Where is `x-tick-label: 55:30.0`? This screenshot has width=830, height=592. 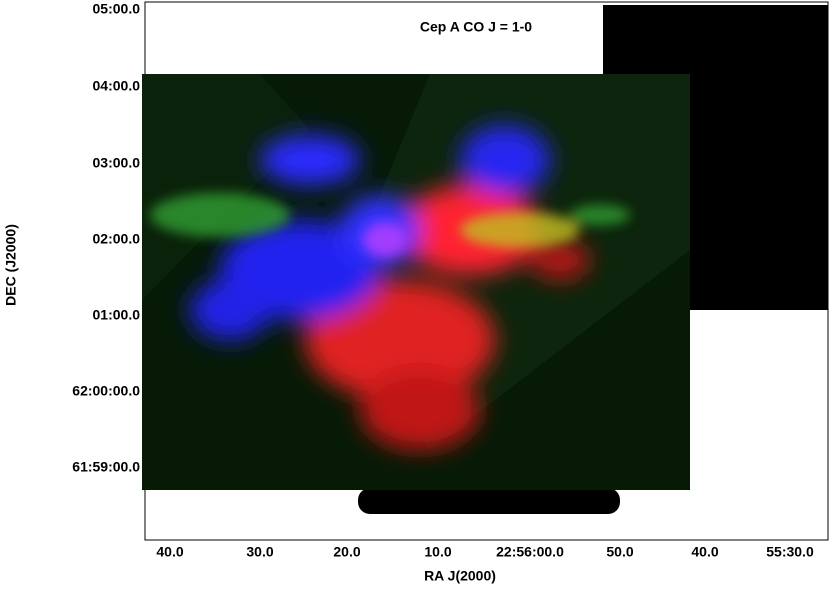
x-tick-label: 55:30.0 is located at coordinates (790, 552).